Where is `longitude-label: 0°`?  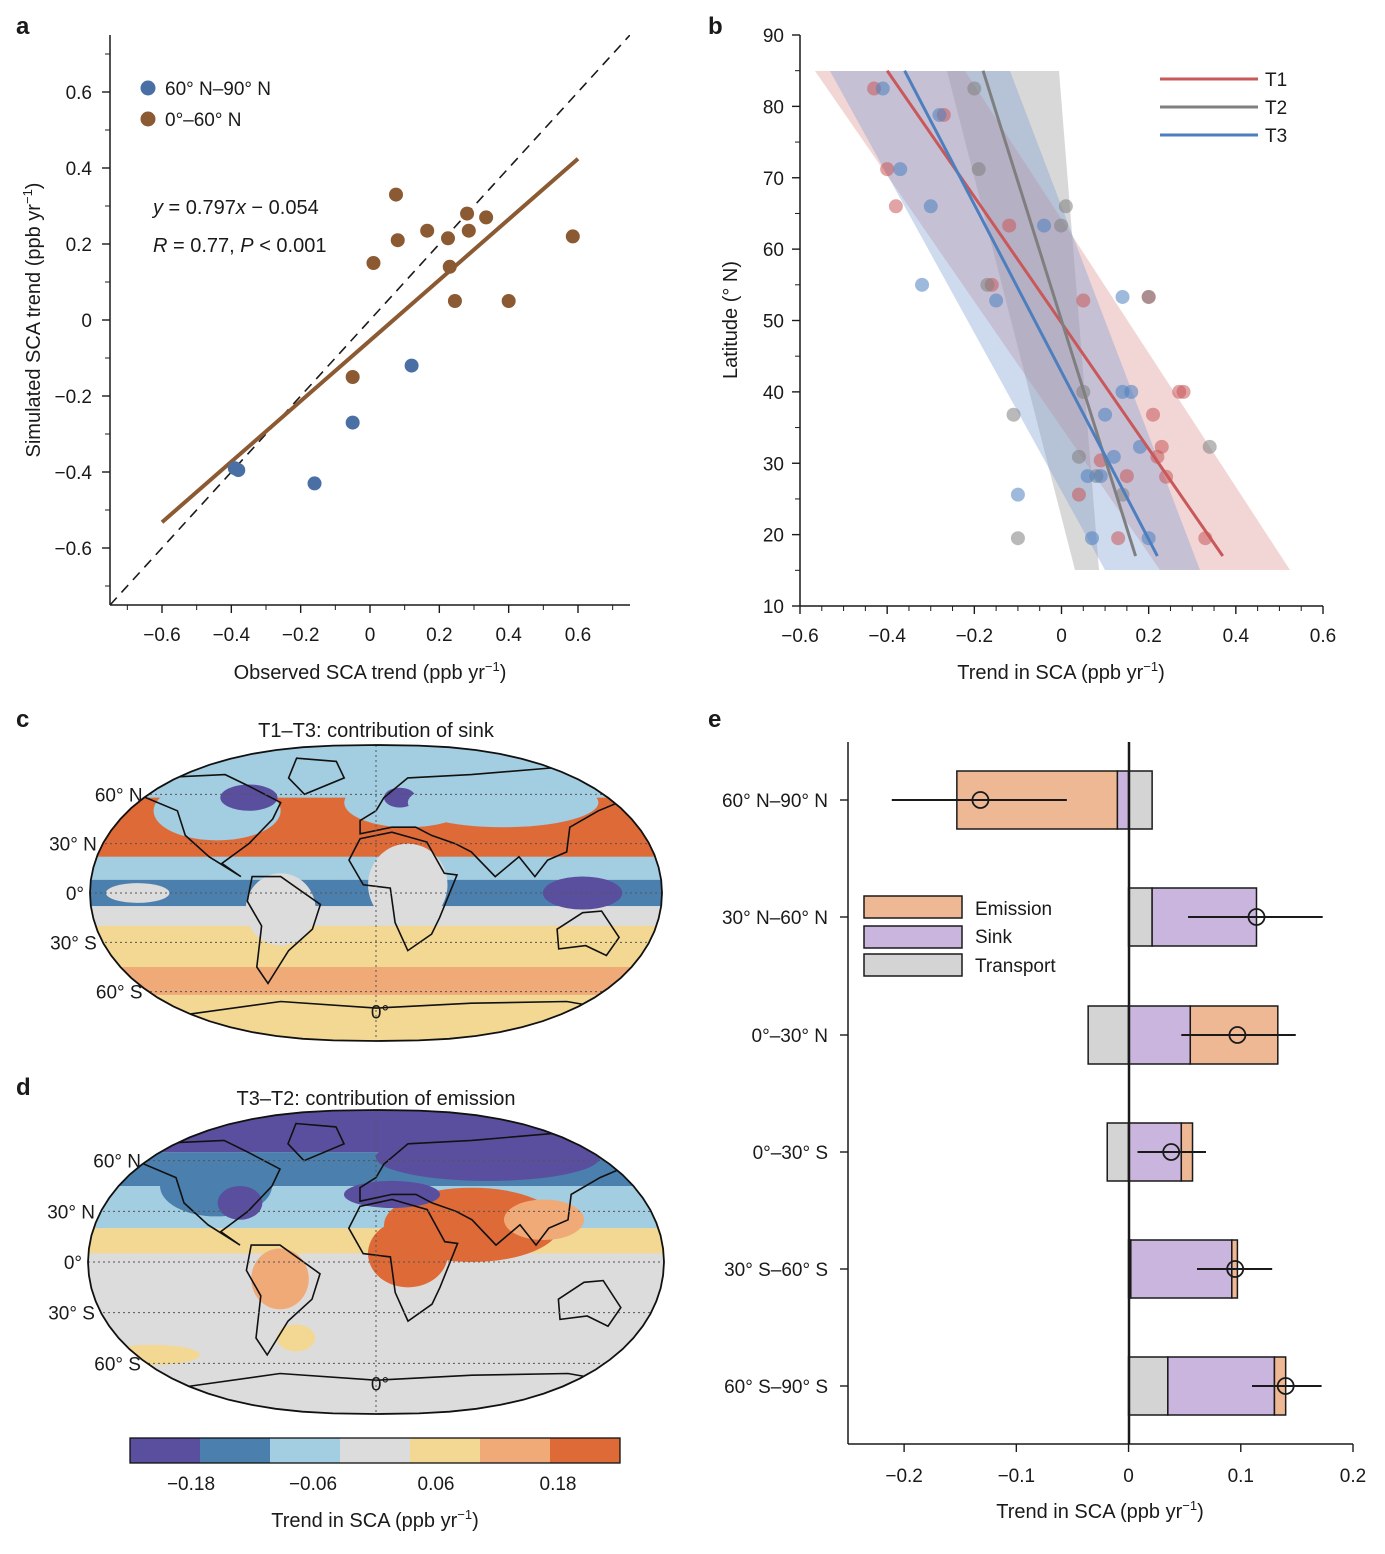 longitude-label: 0° is located at coordinates (380, 1385).